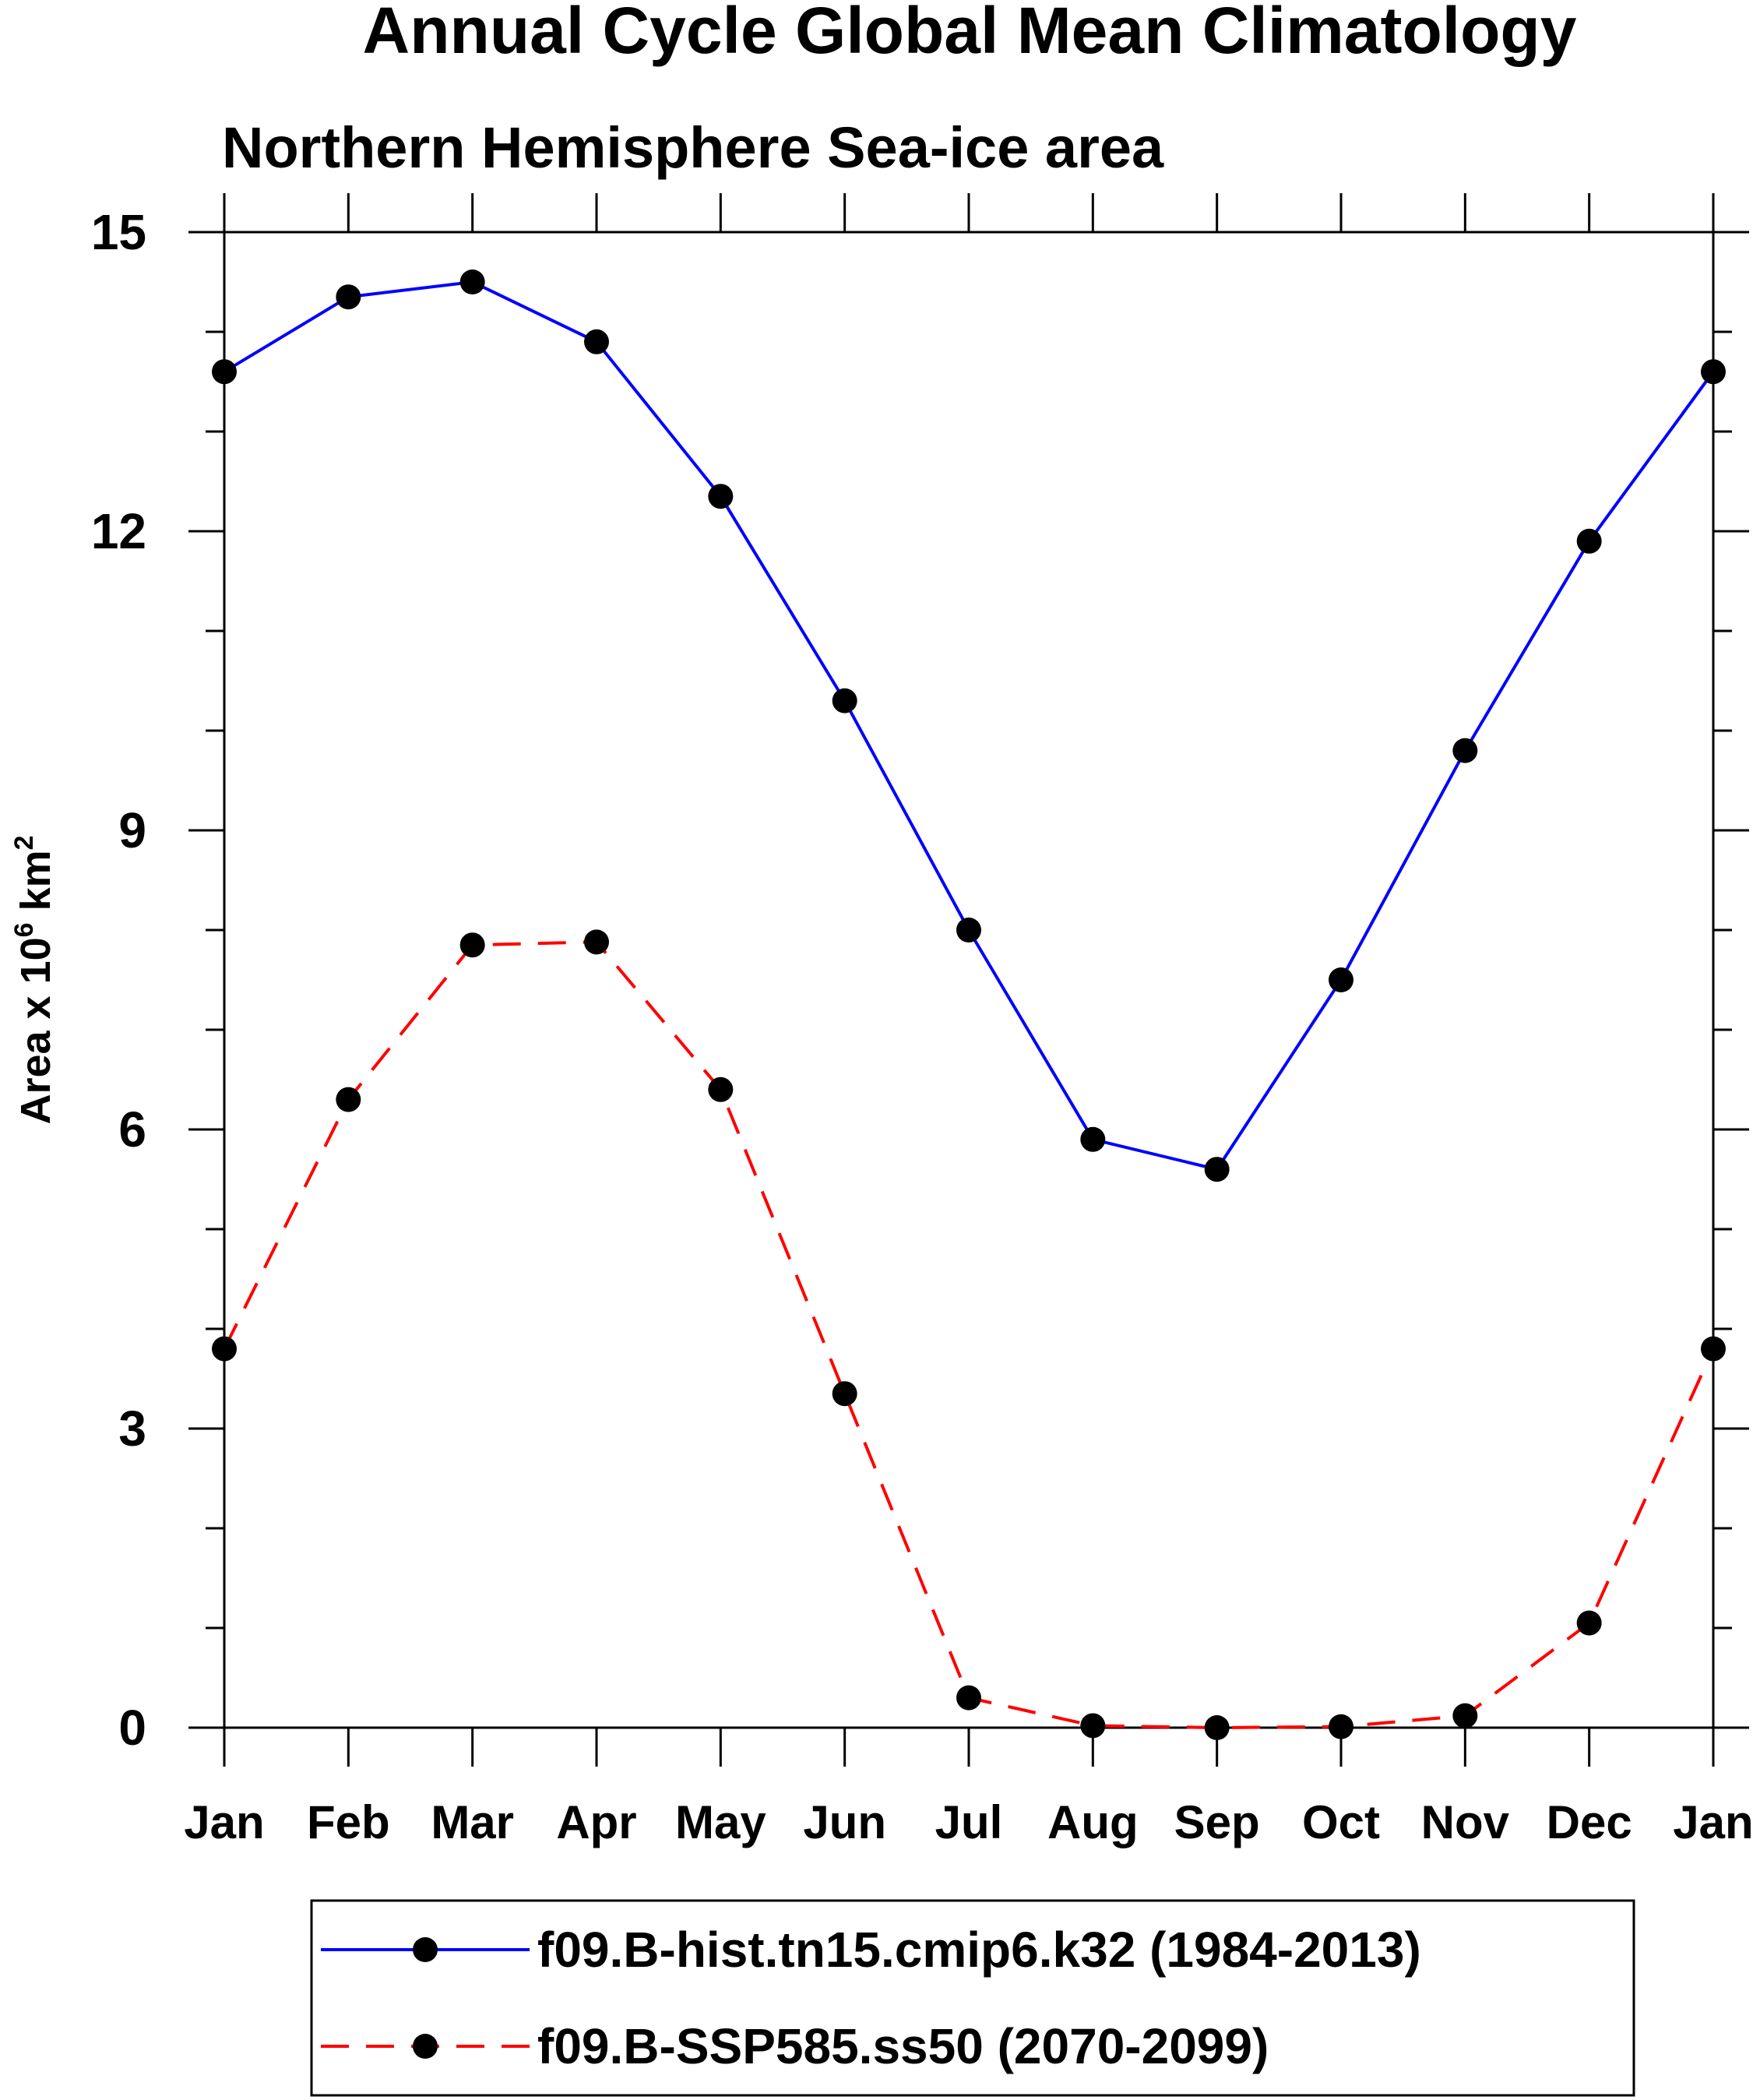  I want to click on x-tick-label: Jul, so click(969, 1822).